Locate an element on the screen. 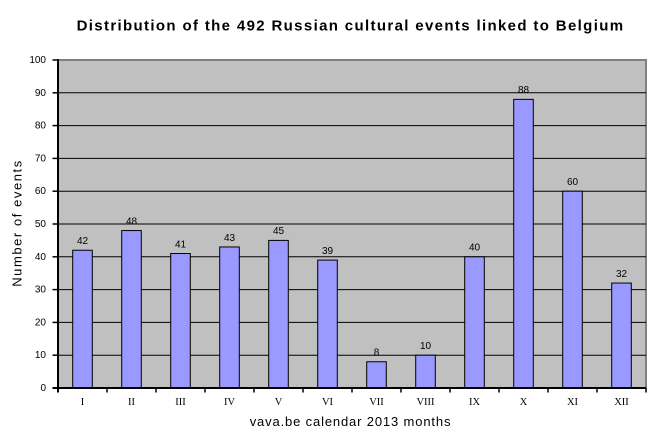 This screenshot has width=666, height=447. svg-text: 50 is located at coordinates (41, 224).